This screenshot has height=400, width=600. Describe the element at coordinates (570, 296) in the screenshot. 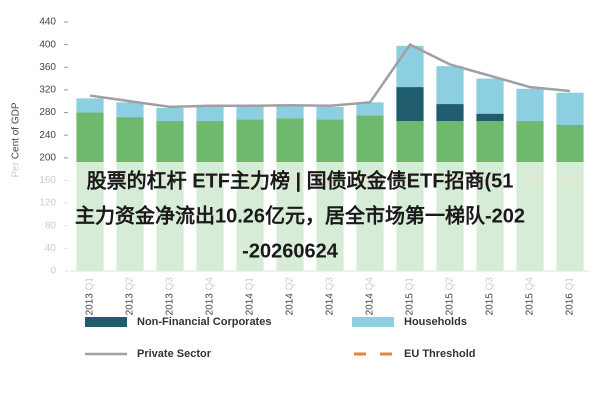

I see `x-tick-label: 2016 Q1` at that location.